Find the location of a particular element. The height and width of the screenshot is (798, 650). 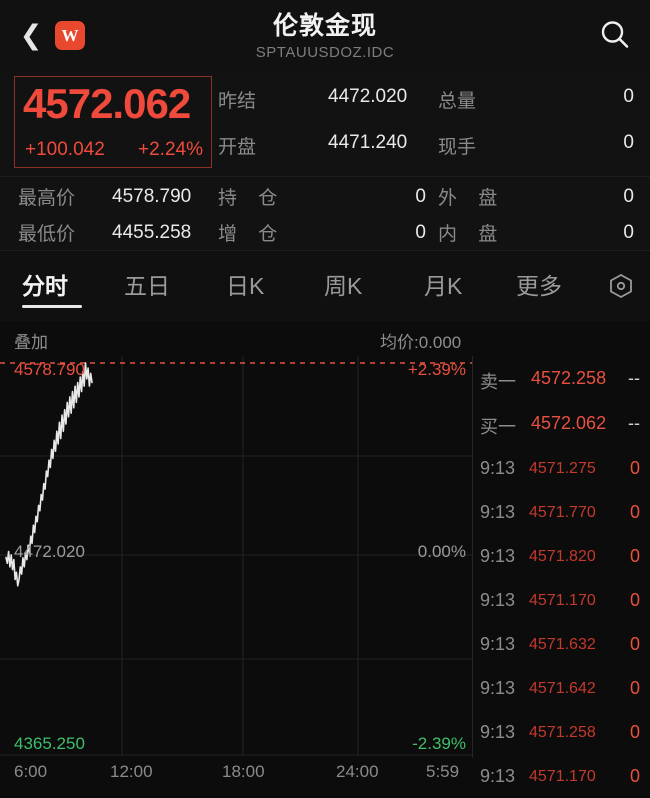

price-change-percent: +2.24% is located at coordinates (170, 149).